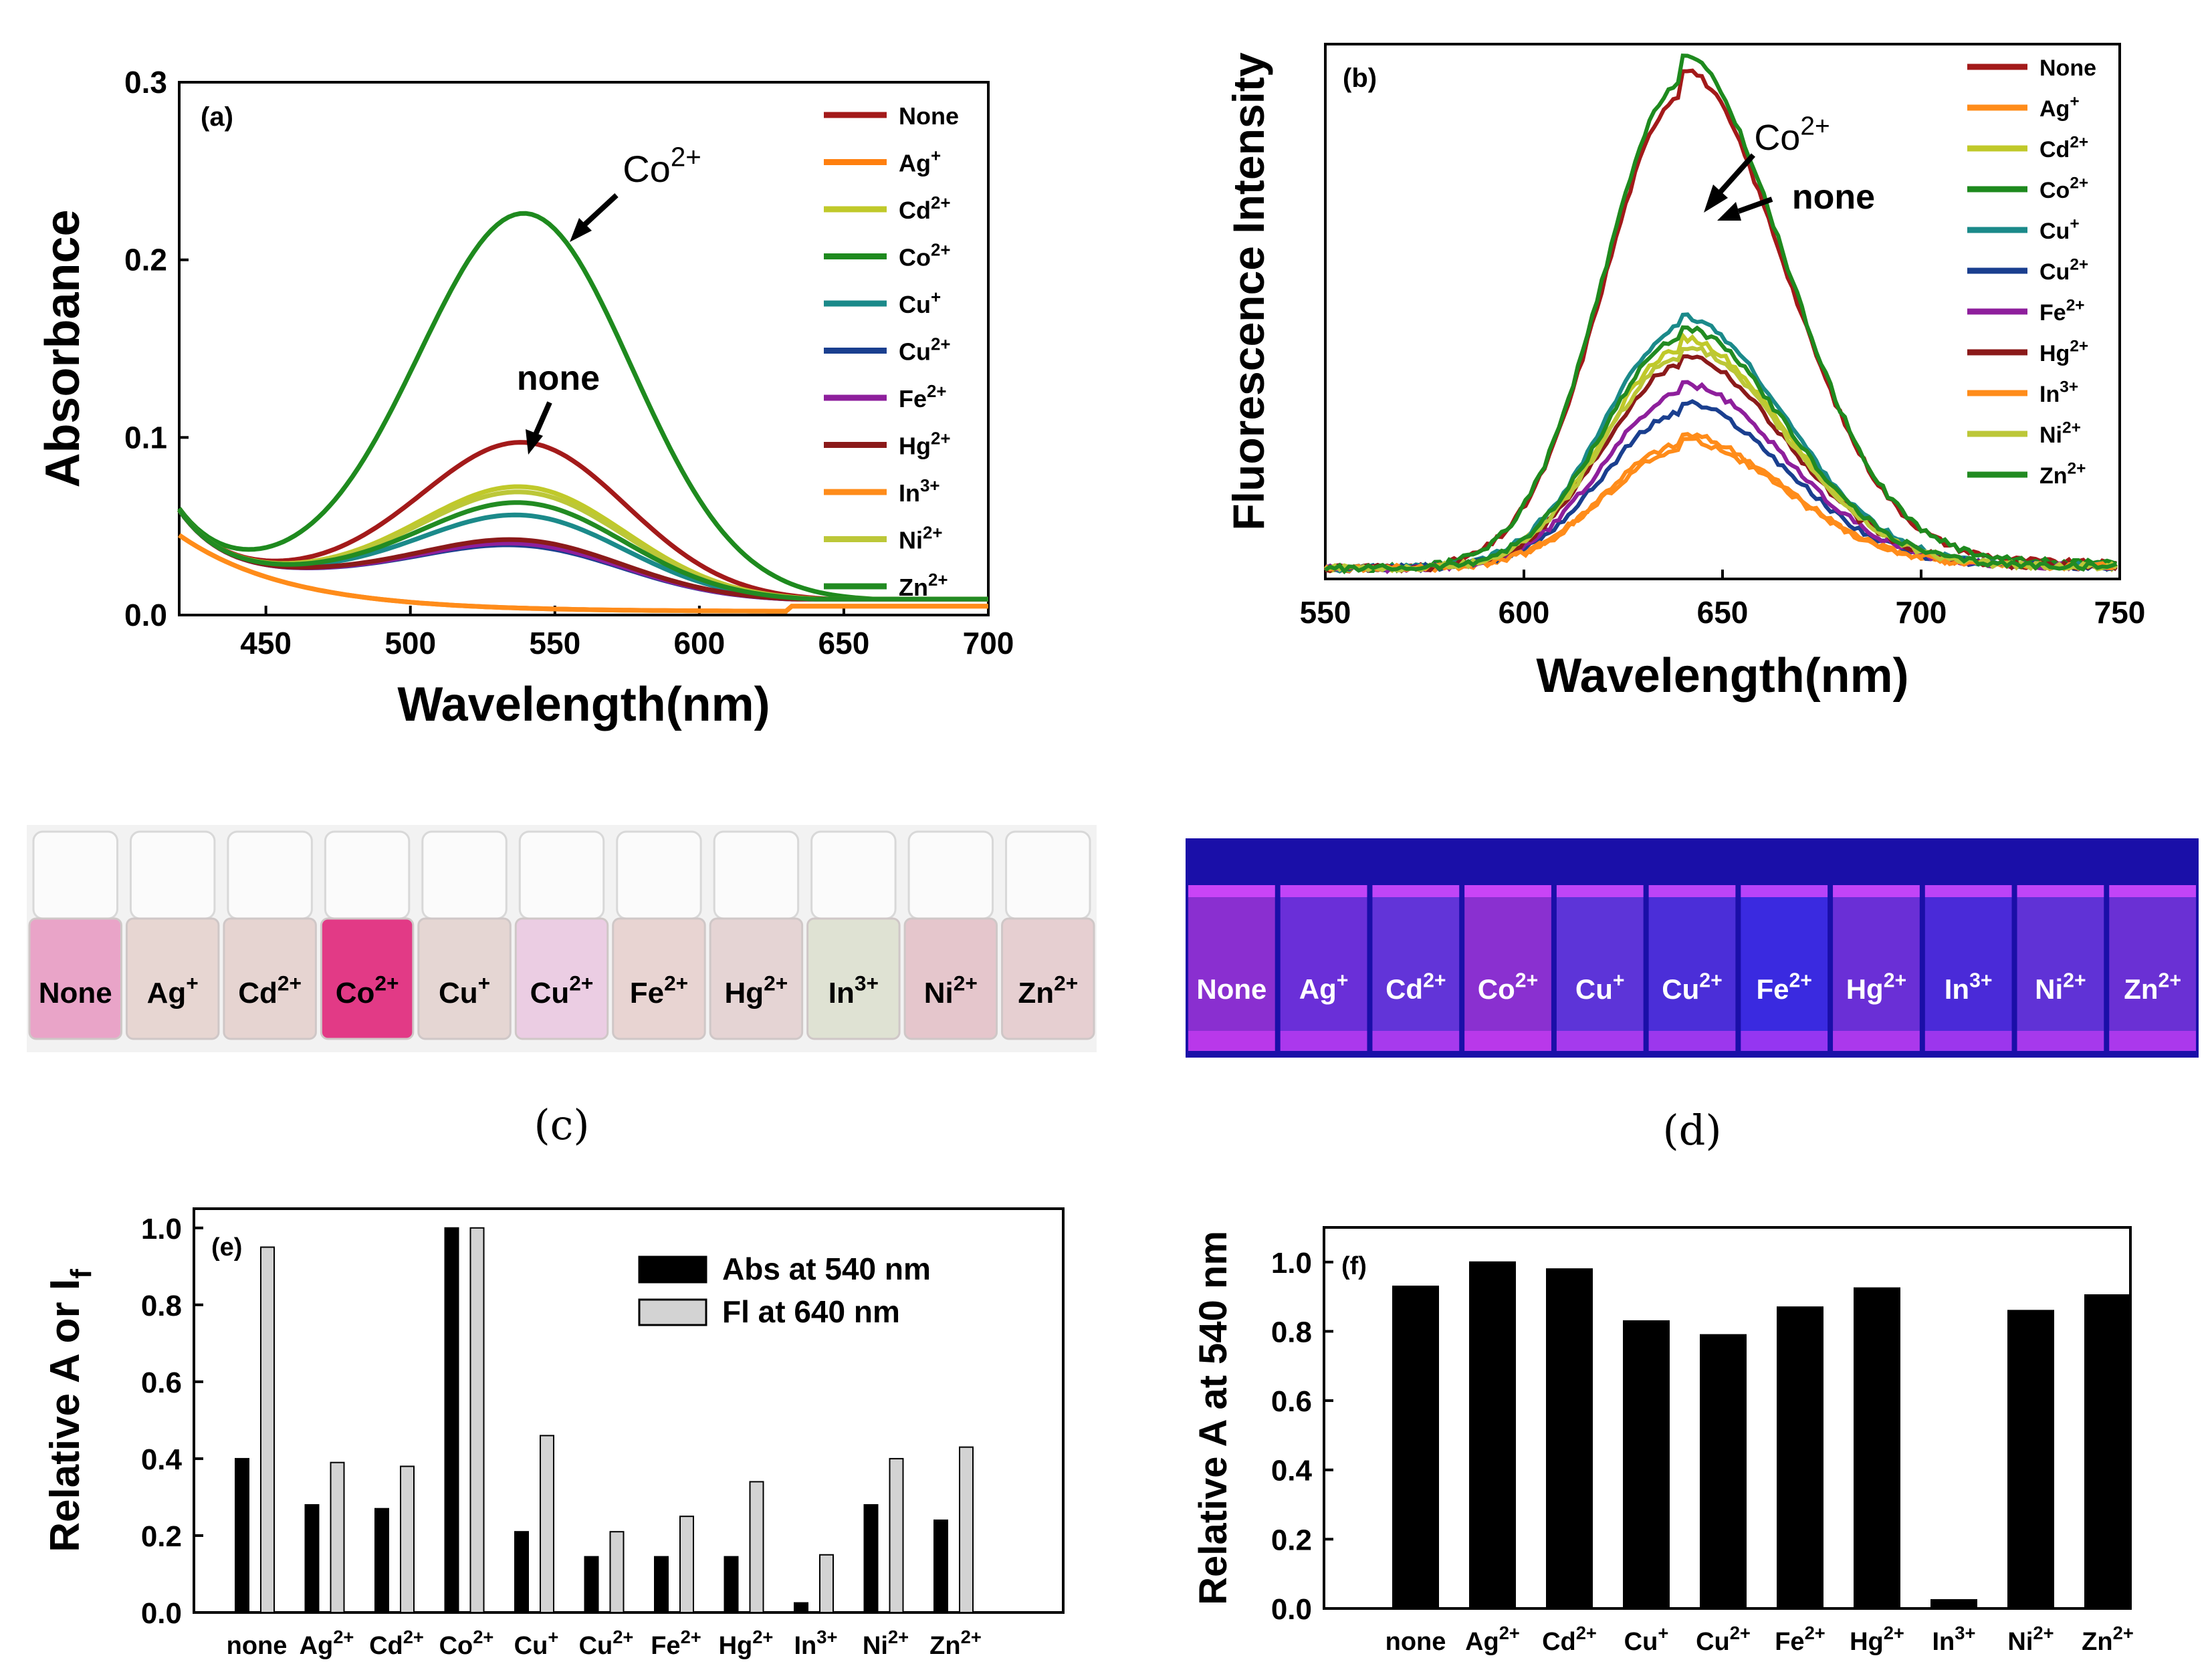 This screenshot has height=1678, width=2212. What do you see at coordinates (1876, 968) in the screenshot?
I see `vial: Hg2+` at bounding box center [1876, 968].